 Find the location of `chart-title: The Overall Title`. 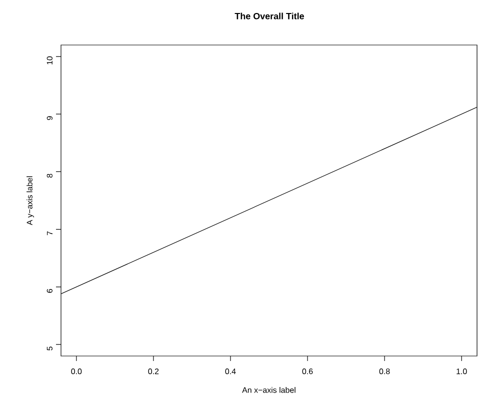

chart-title: The Overall Title is located at coordinates (269, 16).